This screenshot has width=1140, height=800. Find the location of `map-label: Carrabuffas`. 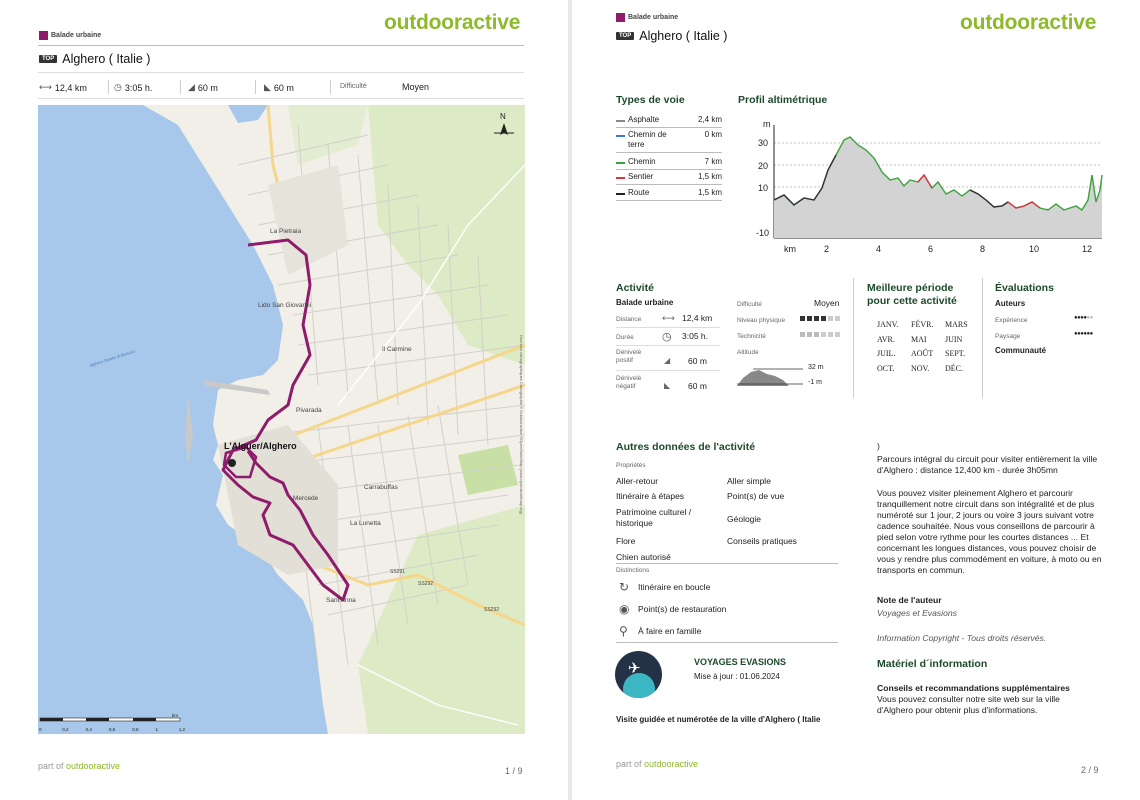

map-label: Carrabuffas is located at coordinates (381, 487).